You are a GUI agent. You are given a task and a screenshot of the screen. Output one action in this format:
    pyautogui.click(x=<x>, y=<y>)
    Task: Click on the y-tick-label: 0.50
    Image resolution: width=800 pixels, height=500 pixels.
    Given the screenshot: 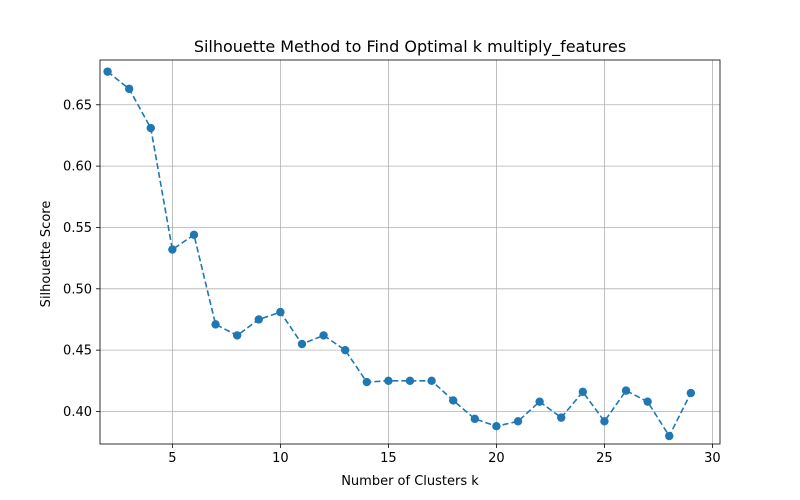 What is the action you would take?
    pyautogui.click(x=77, y=289)
    